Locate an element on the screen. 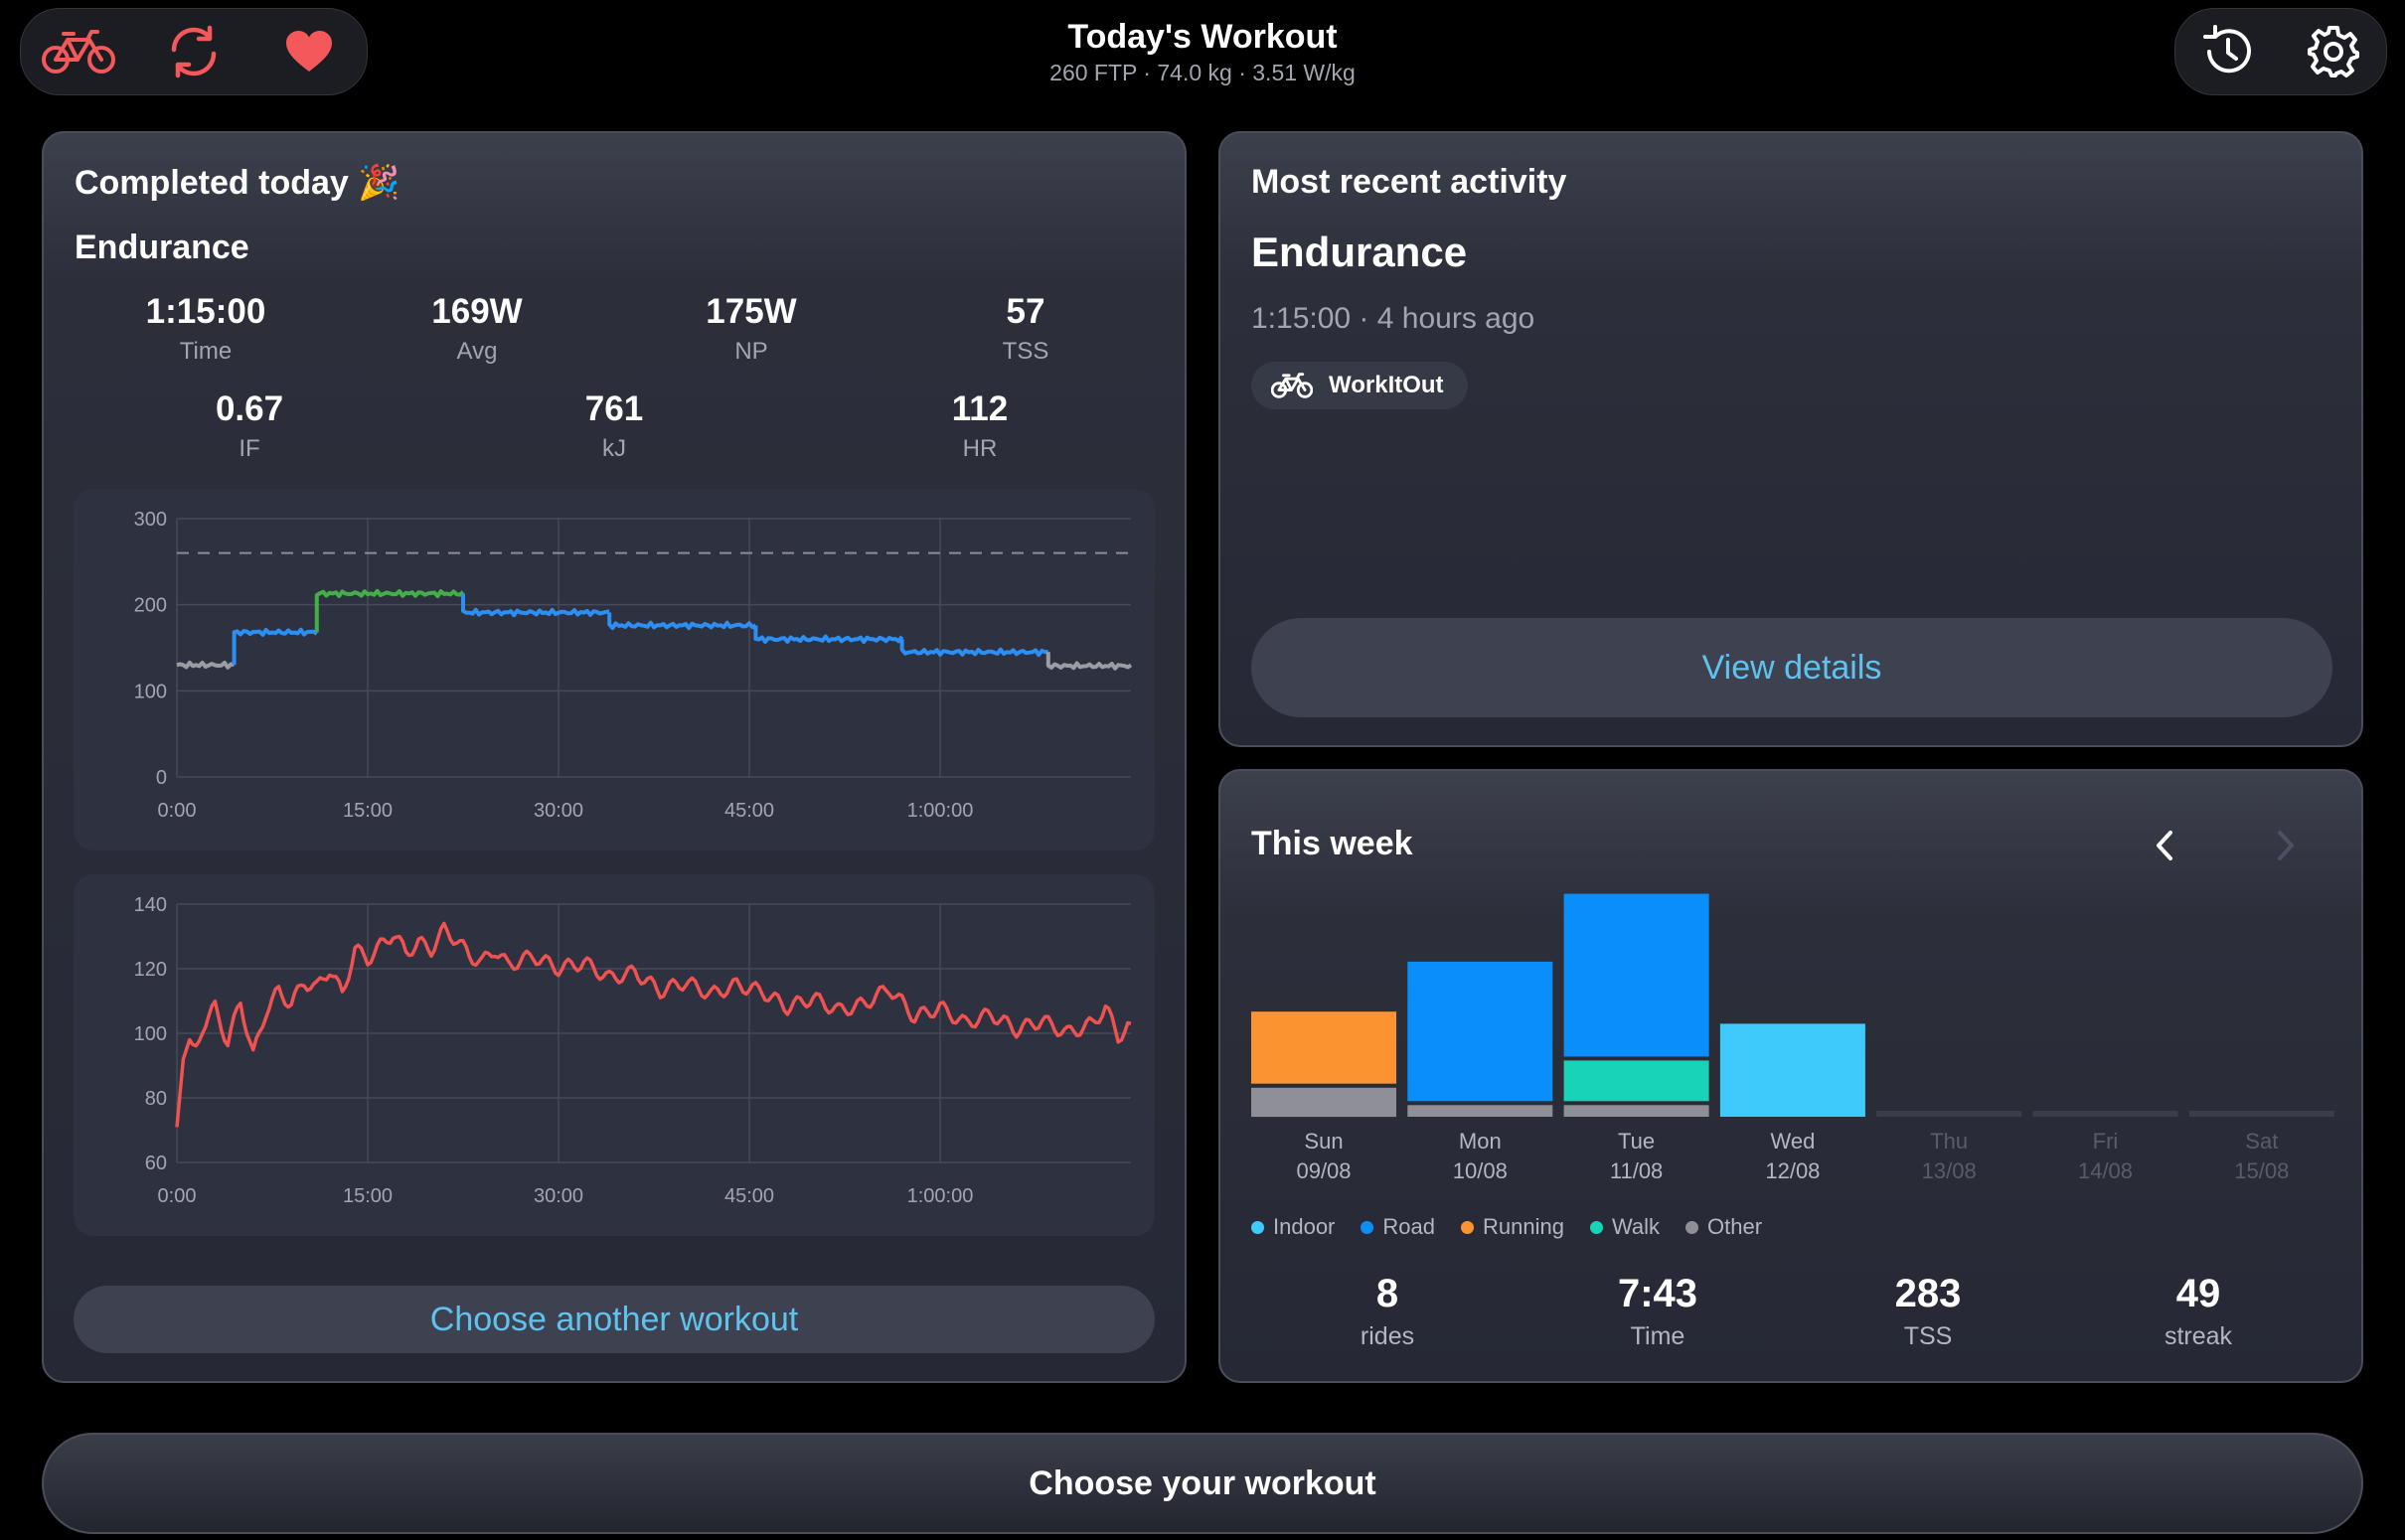 This screenshot has width=2405, height=1540. week-heading: This week is located at coordinates (1332, 843).